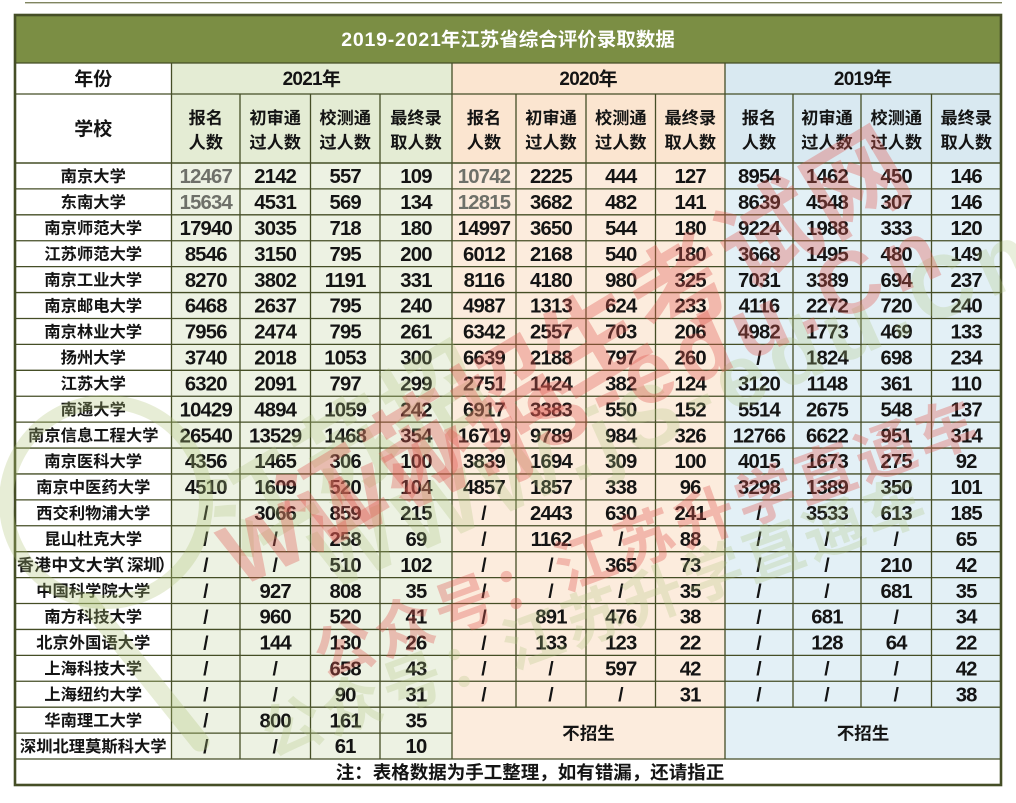 The width and height of the screenshot is (1016, 803). What do you see at coordinates (967, 618) in the screenshot?
I see `svg-text: 34` at bounding box center [967, 618].